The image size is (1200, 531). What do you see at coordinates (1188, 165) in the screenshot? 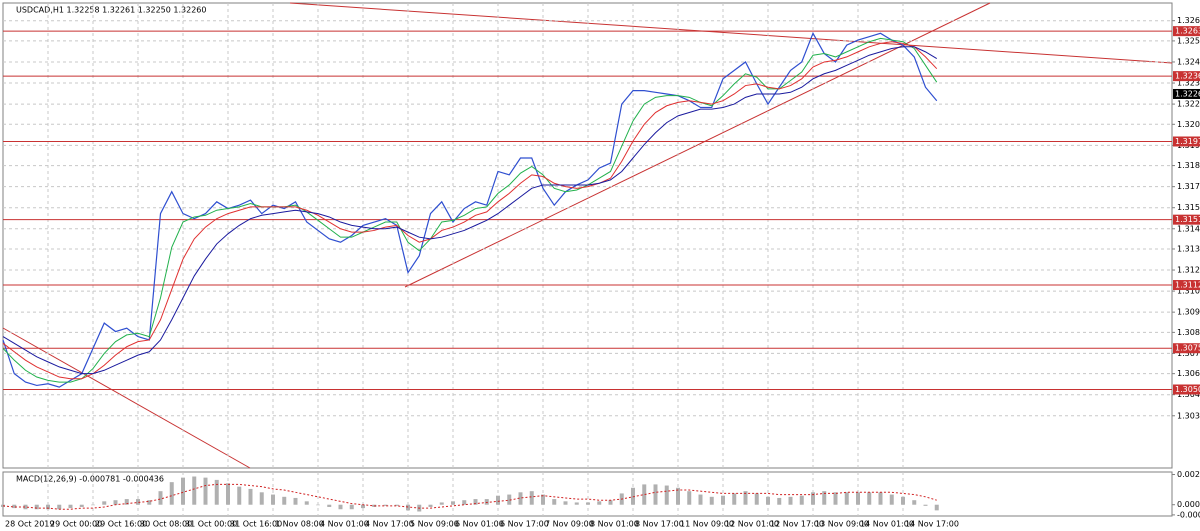
I see `y-tick-label: 1.31835` at bounding box center [1188, 165].